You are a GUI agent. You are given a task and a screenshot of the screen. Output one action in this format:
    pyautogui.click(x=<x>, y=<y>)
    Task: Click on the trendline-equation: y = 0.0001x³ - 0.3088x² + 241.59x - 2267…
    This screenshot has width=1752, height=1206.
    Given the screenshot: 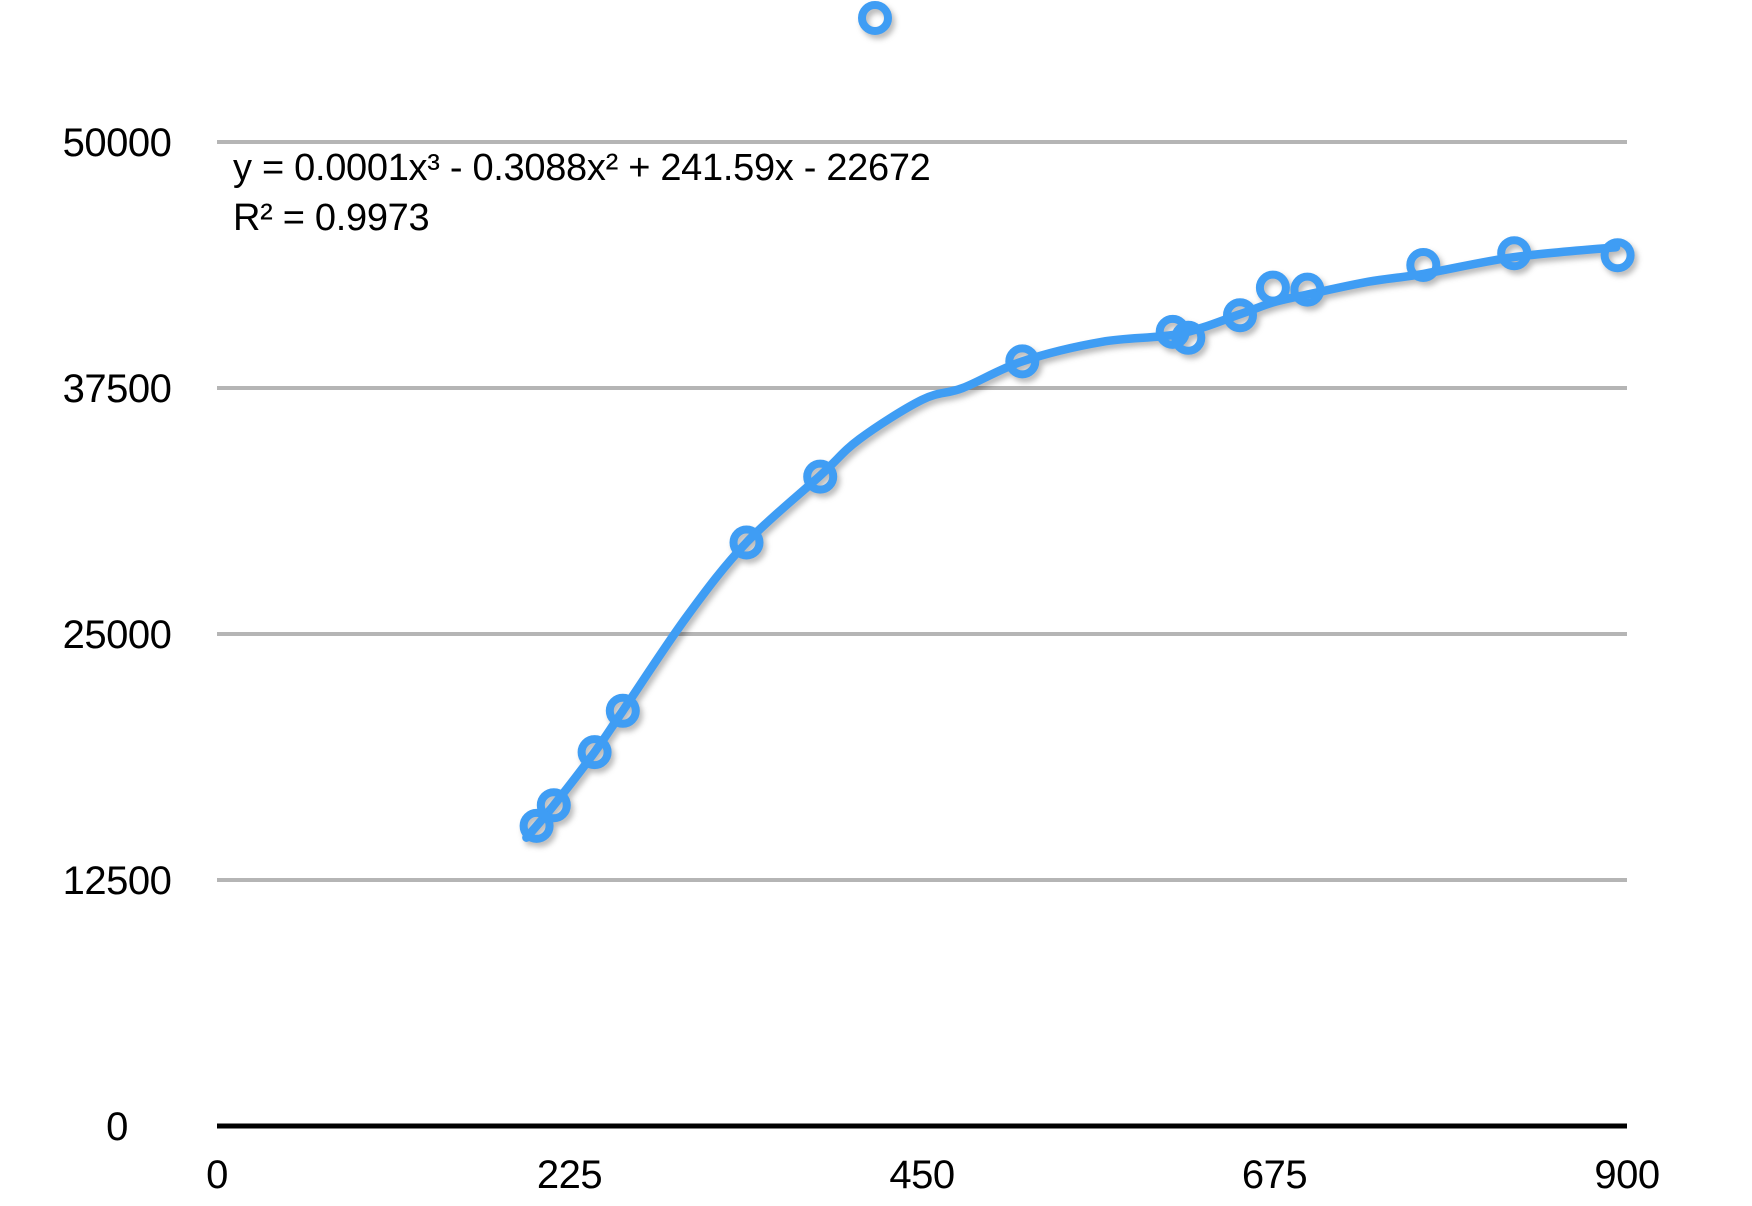 What is the action you would take?
    pyautogui.click(x=582, y=168)
    